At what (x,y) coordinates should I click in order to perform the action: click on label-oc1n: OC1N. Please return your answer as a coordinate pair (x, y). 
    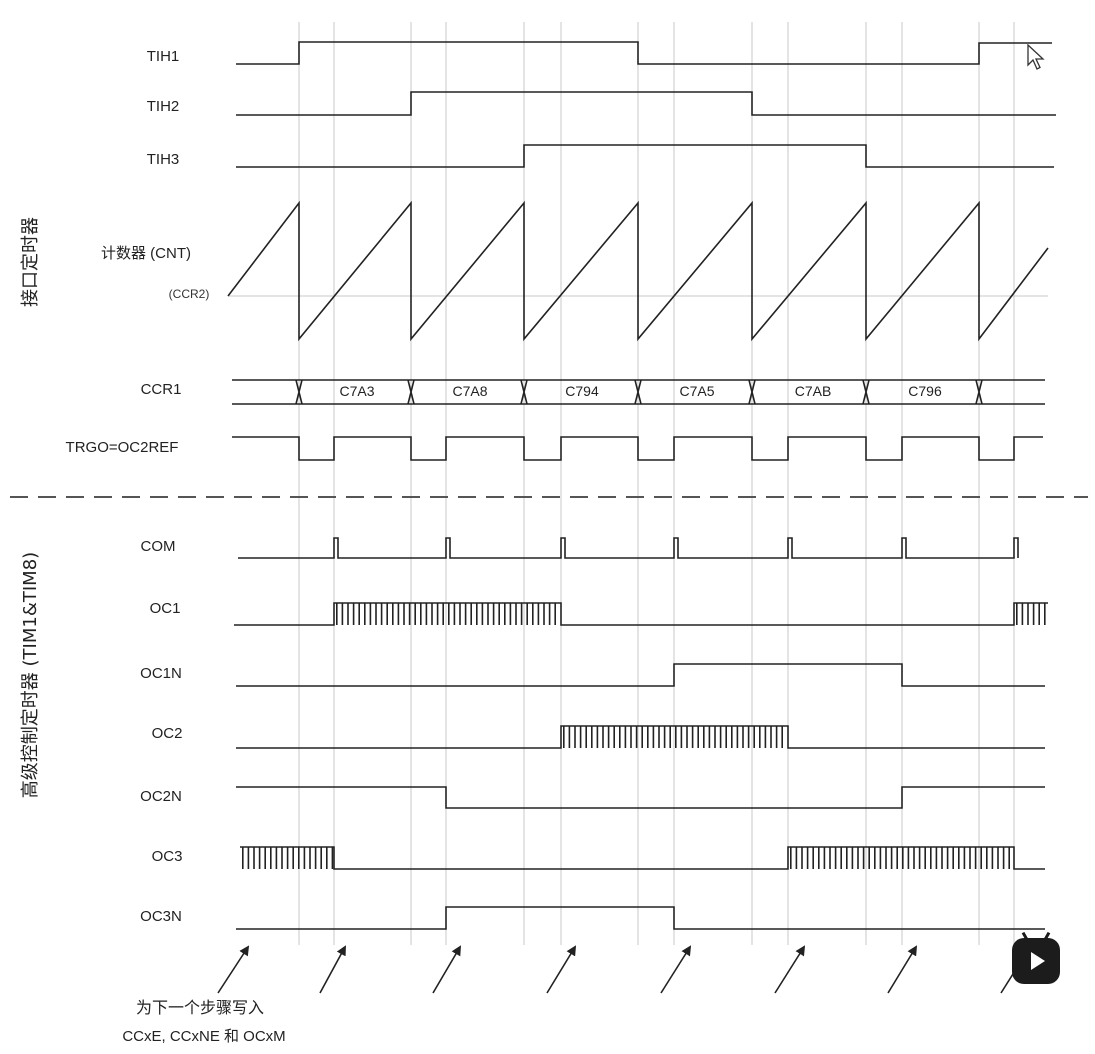
    Looking at the image, I should click on (161, 673).